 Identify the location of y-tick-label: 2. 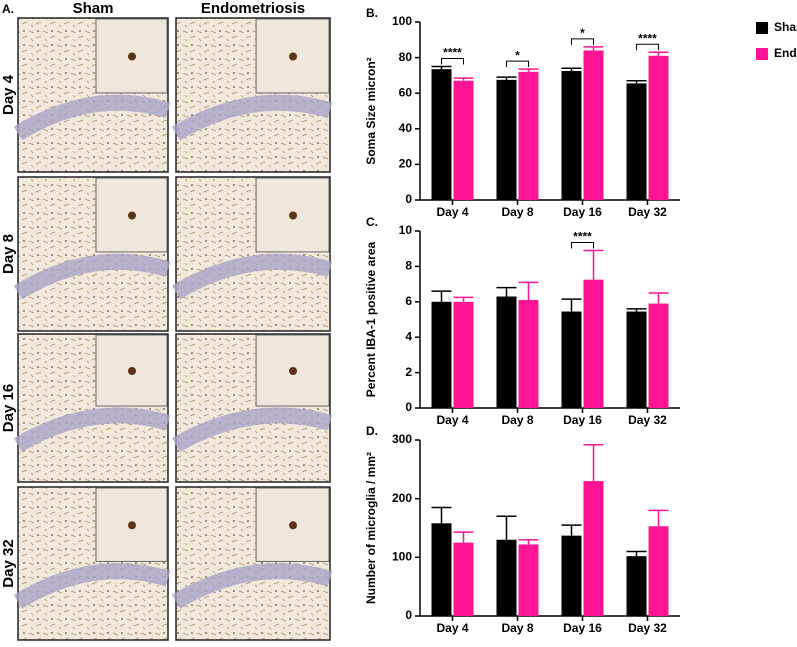
(408, 372).